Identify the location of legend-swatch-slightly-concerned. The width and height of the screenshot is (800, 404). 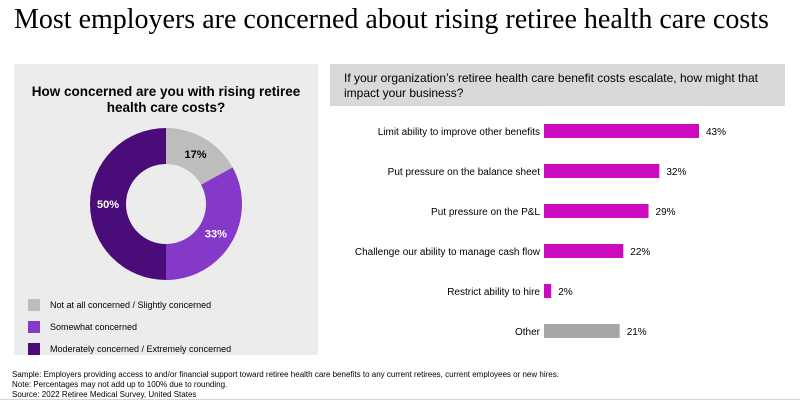
(34, 305).